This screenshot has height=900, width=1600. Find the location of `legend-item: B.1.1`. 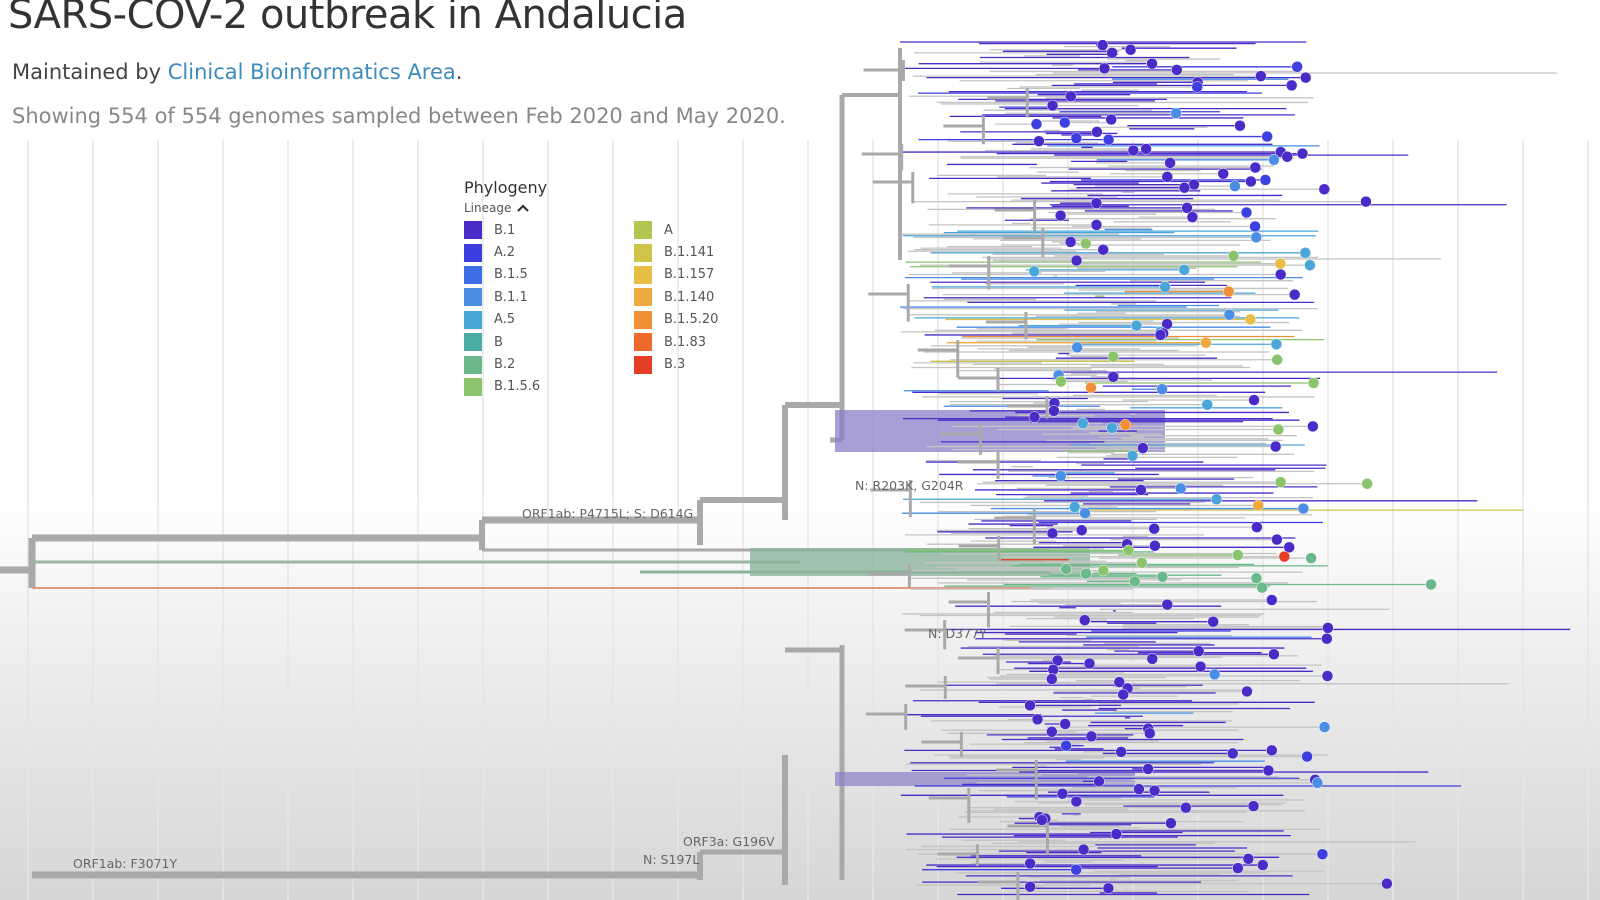

legend-item: B.1.1 is located at coordinates (524, 297).